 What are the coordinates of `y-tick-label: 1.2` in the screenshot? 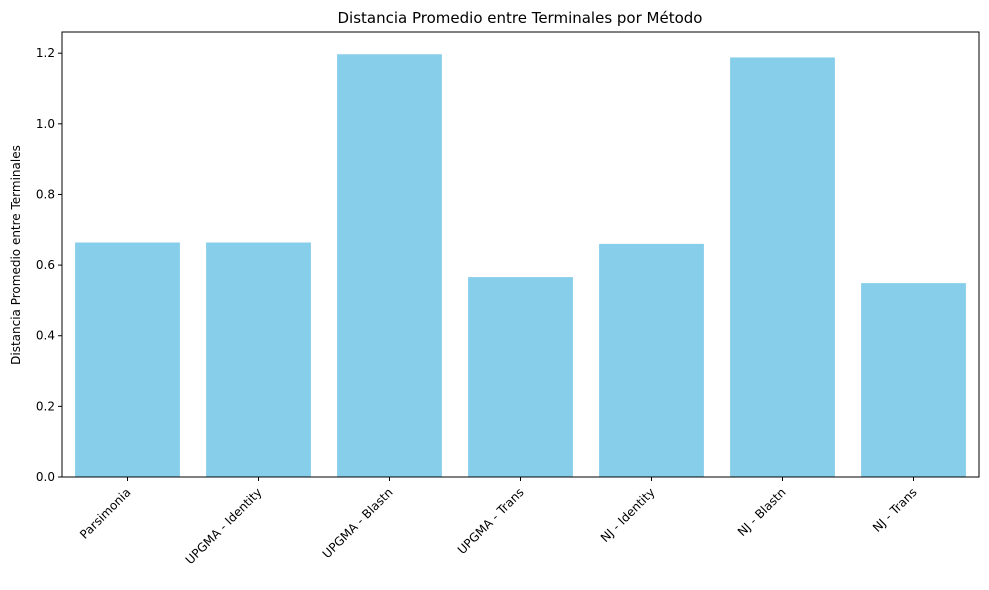 It's located at (45, 53).